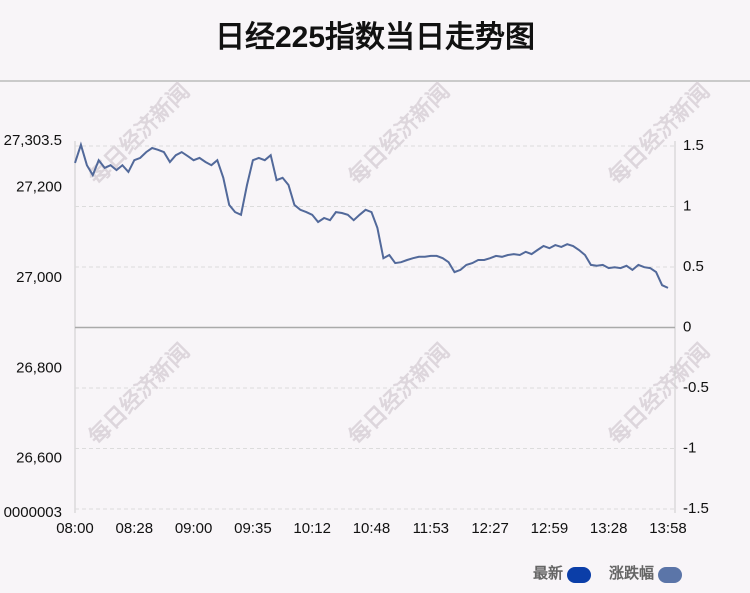 Image resolution: width=750 pixels, height=593 pixels. Describe the element at coordinates (135, 528) in the screenshot. I see `x-tick-label: 08:28` at that location.